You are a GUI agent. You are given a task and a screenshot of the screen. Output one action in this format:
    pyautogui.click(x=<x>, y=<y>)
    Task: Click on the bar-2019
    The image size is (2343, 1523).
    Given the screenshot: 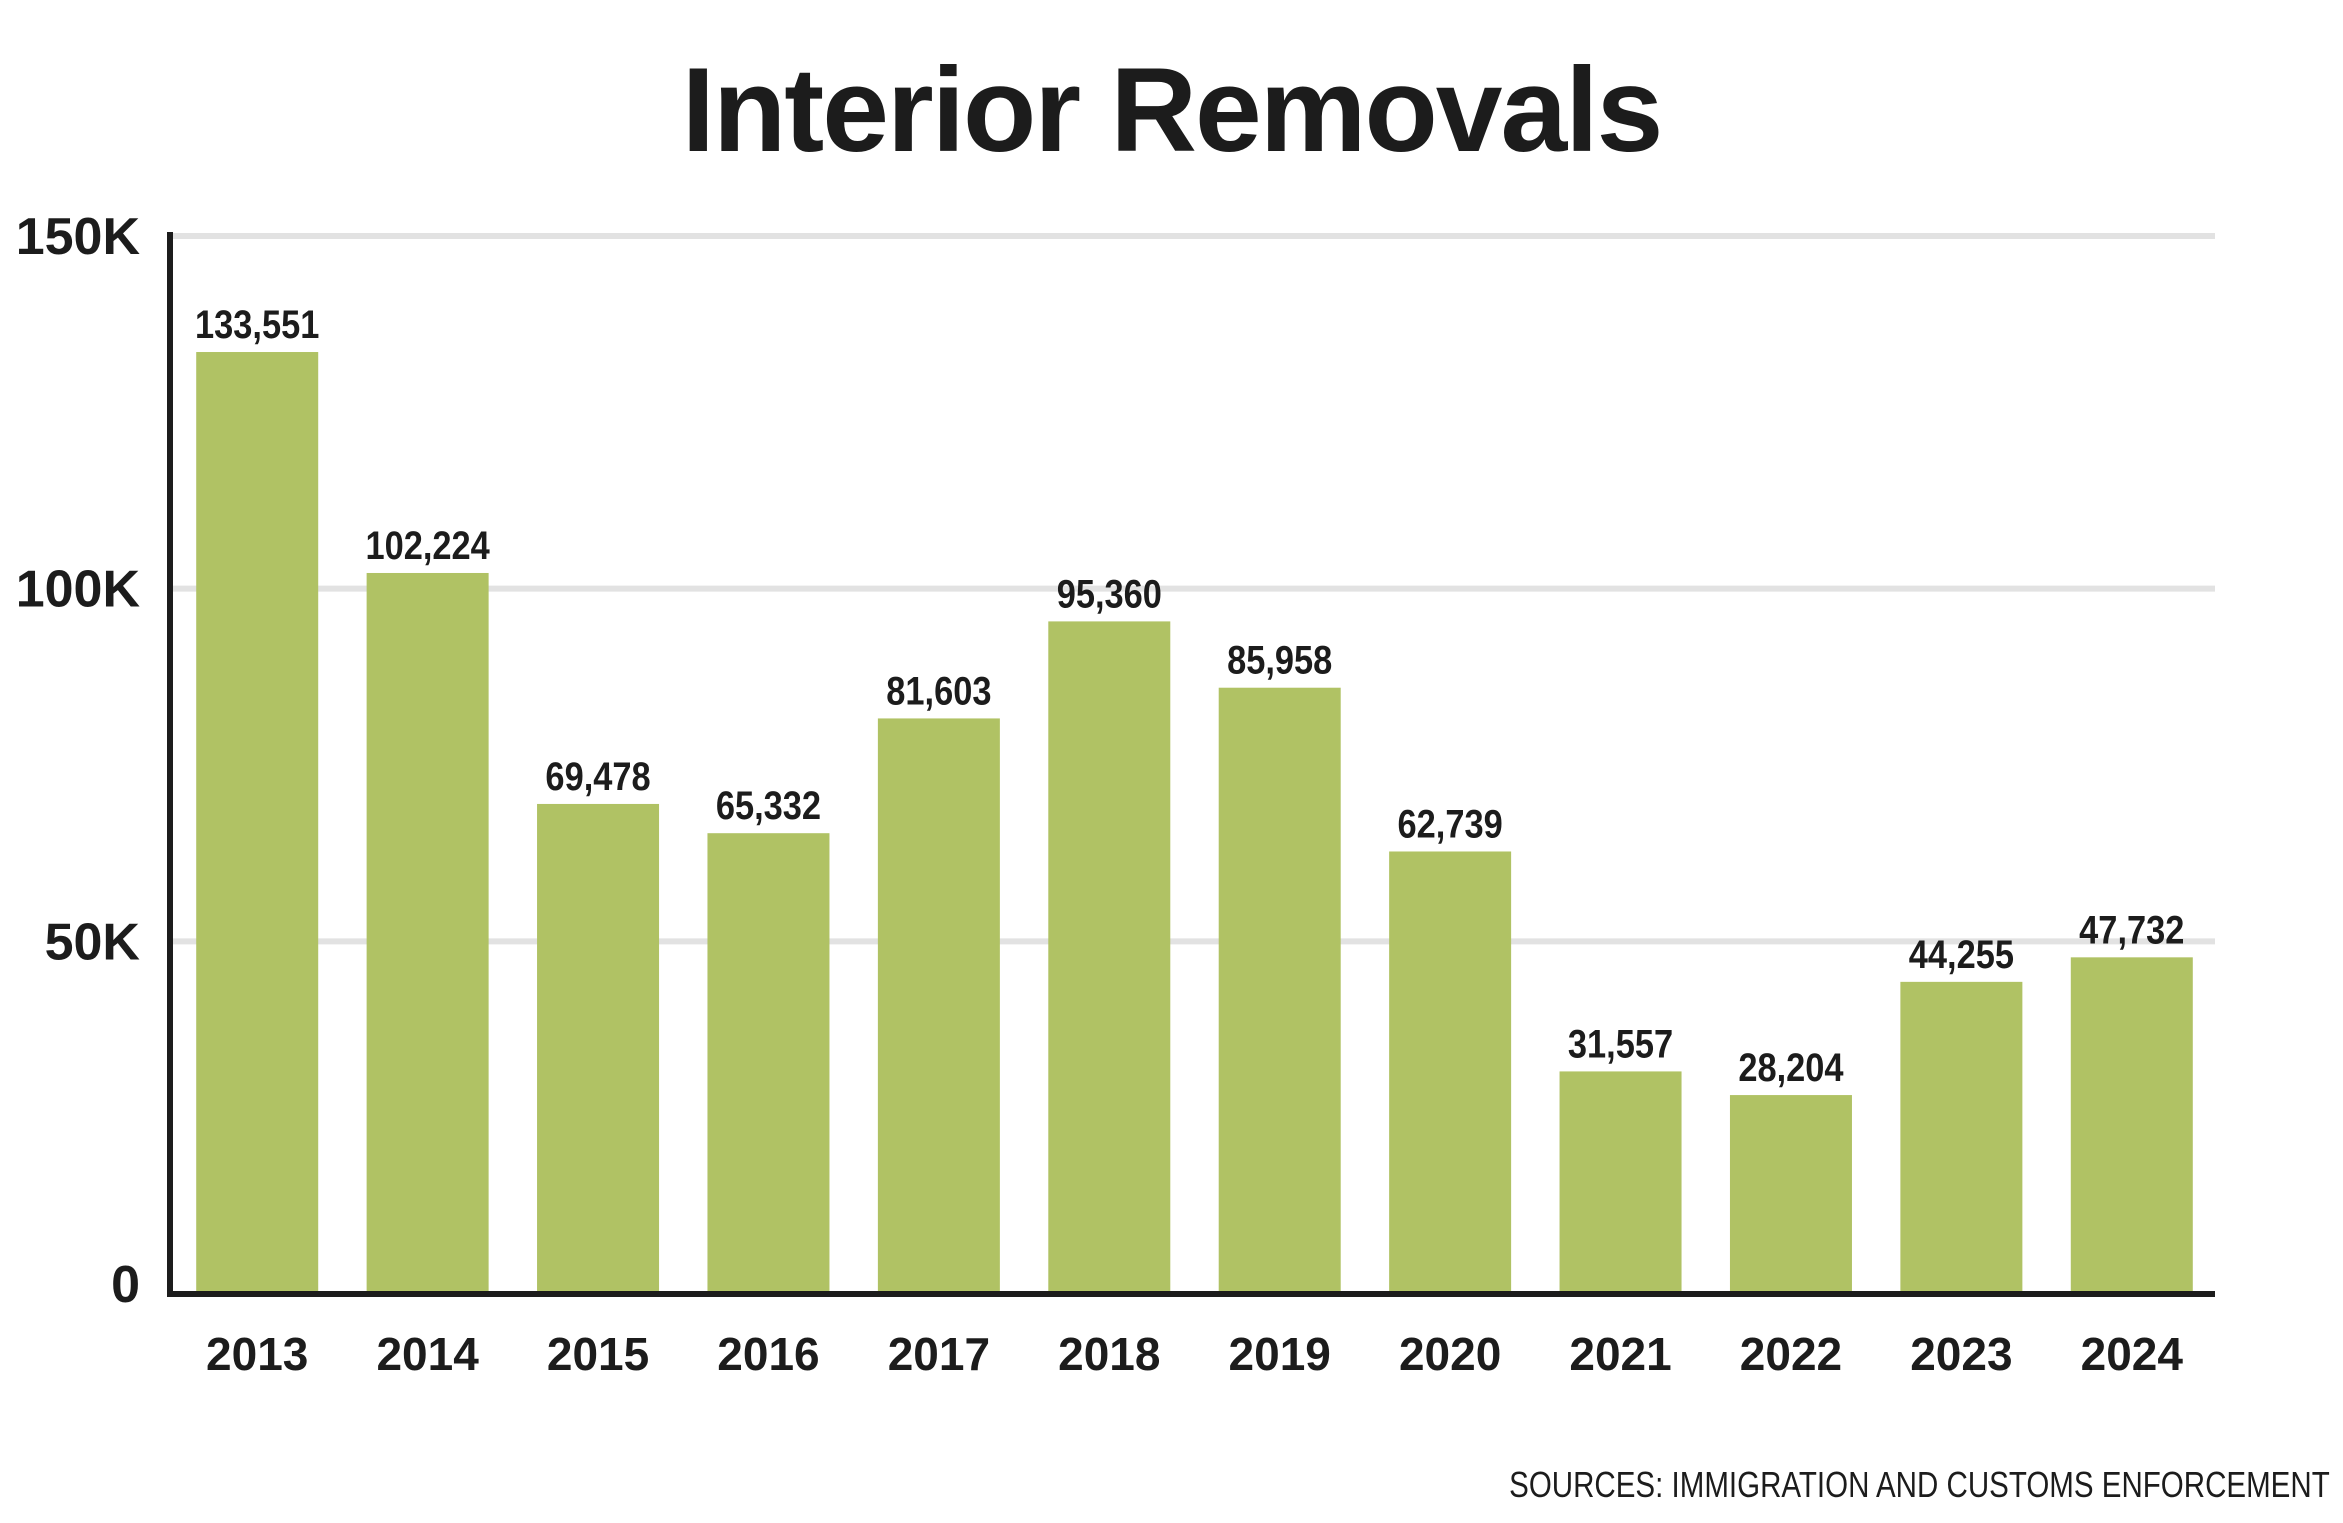 What is the action you would take?
    pyautogui.click(x=1279, y=990)
    